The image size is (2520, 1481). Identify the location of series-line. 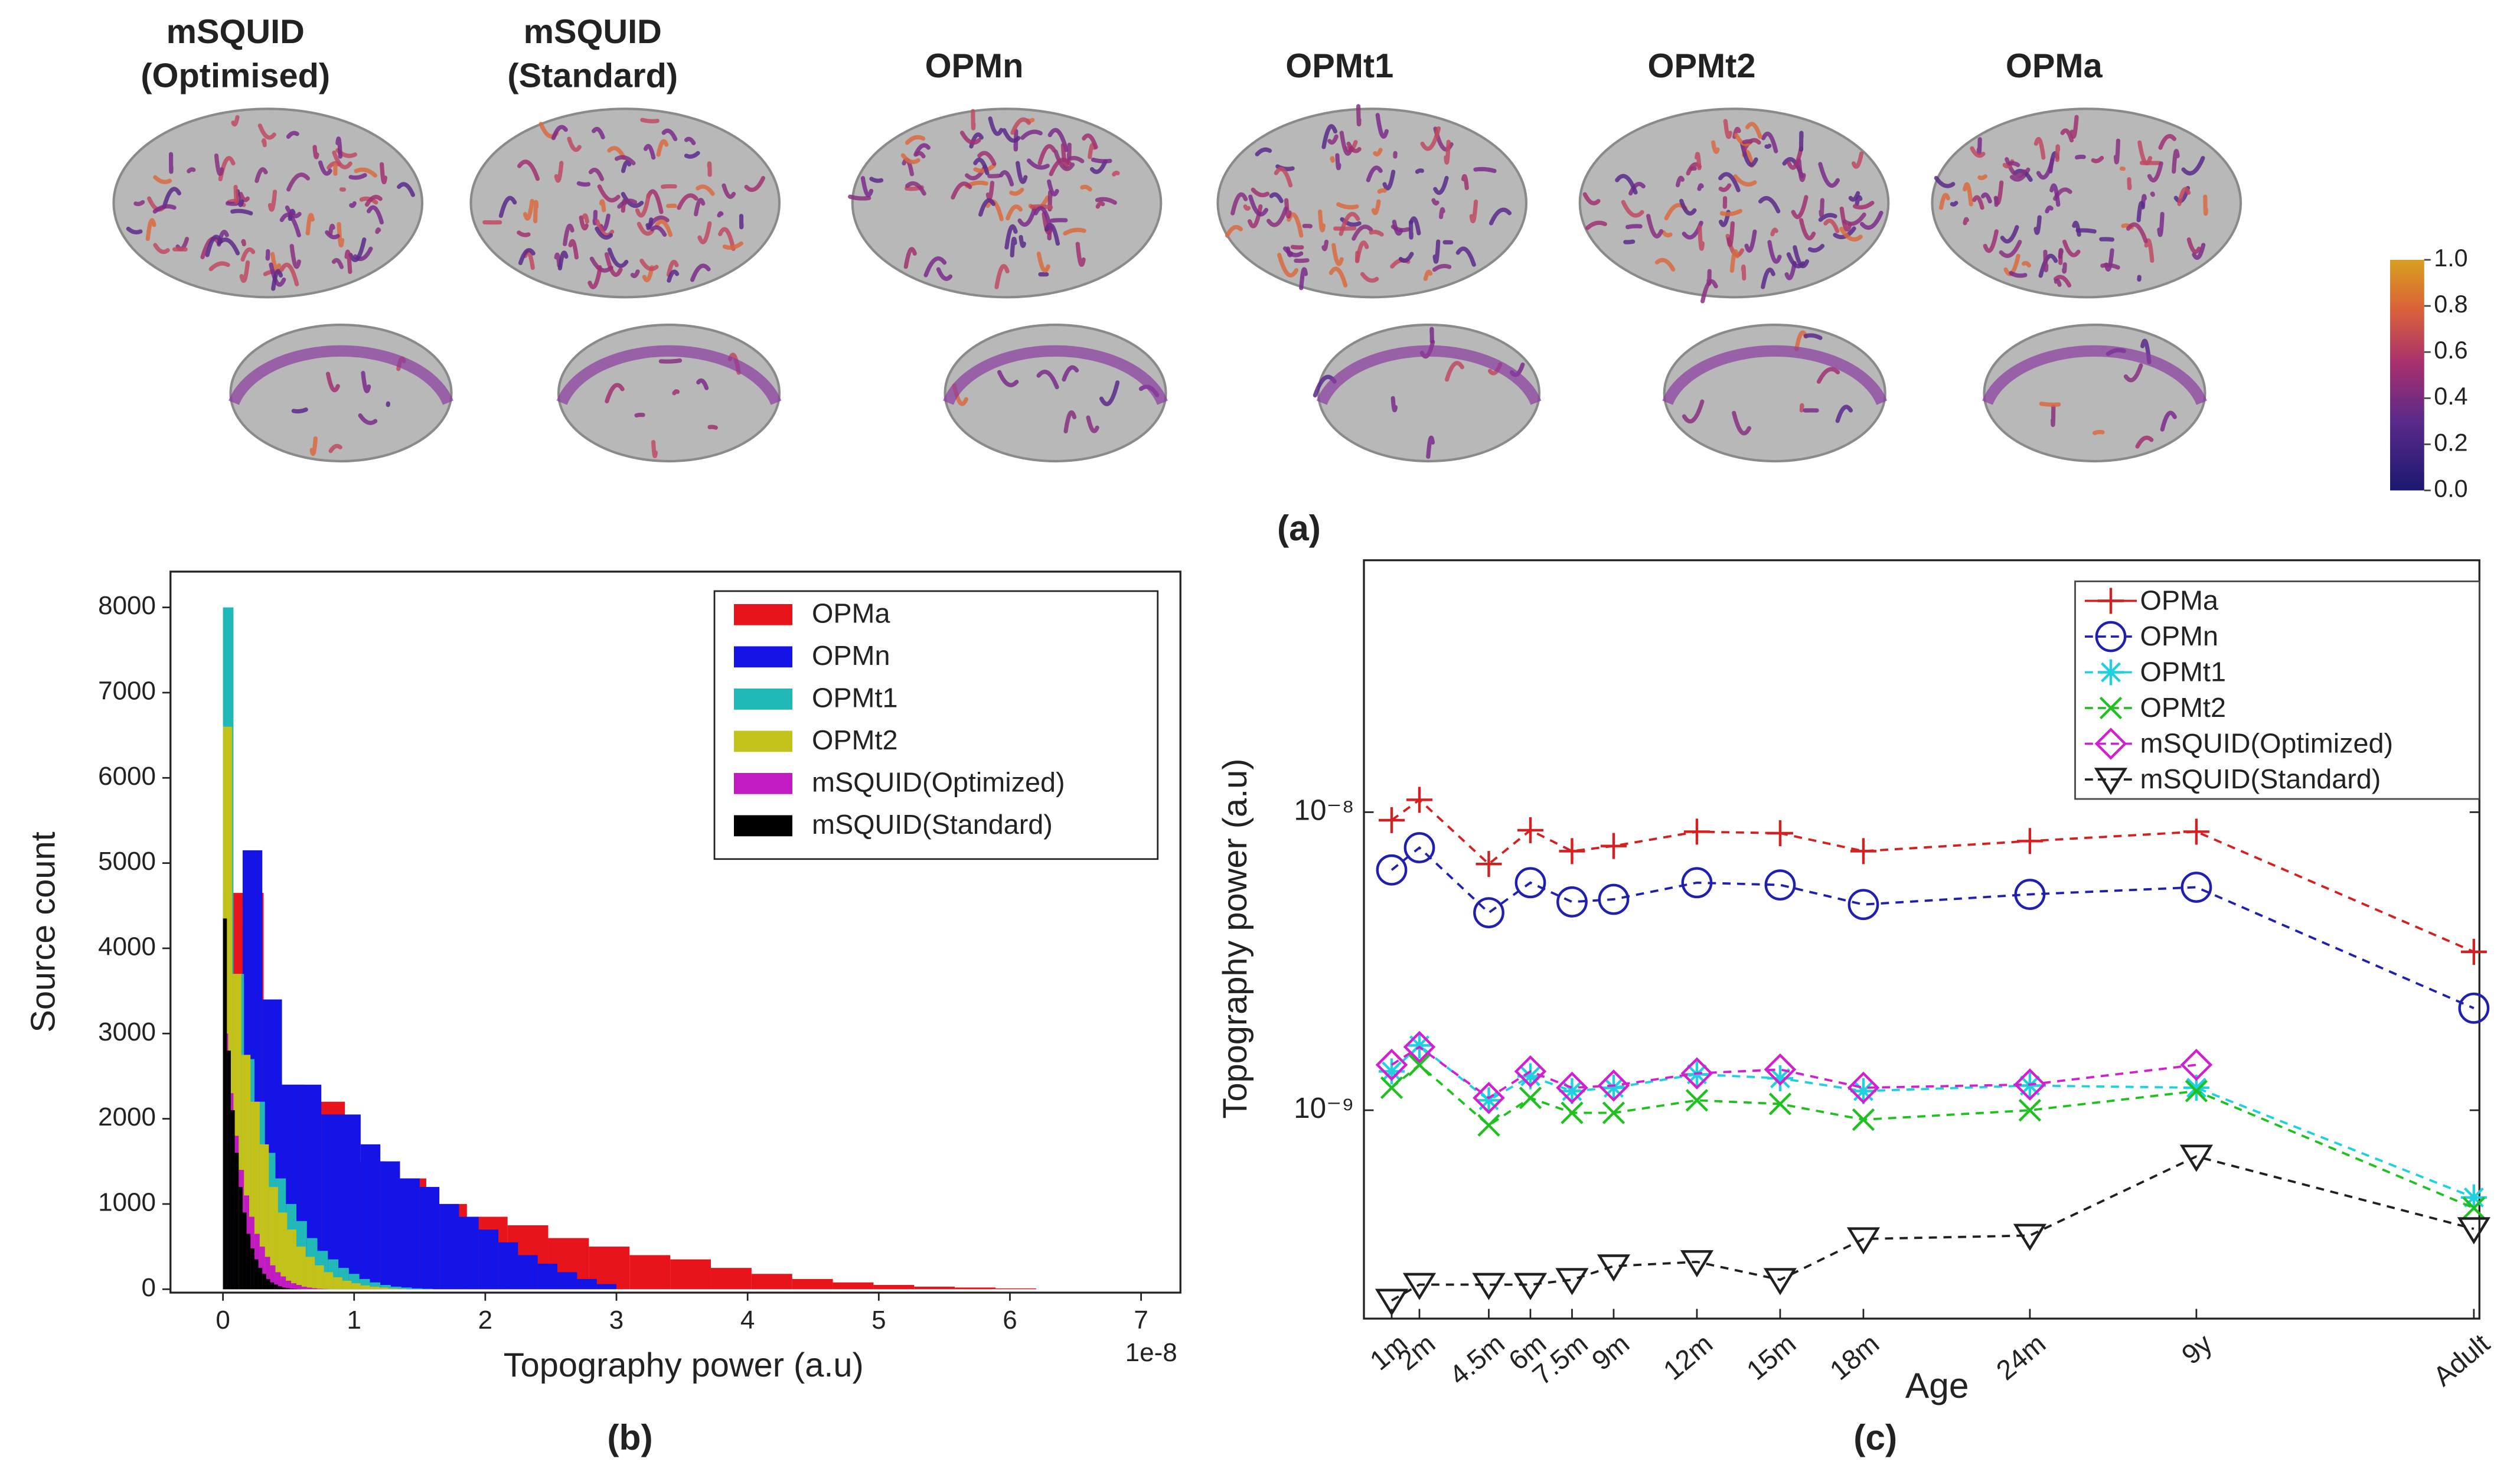
(1932, 928).